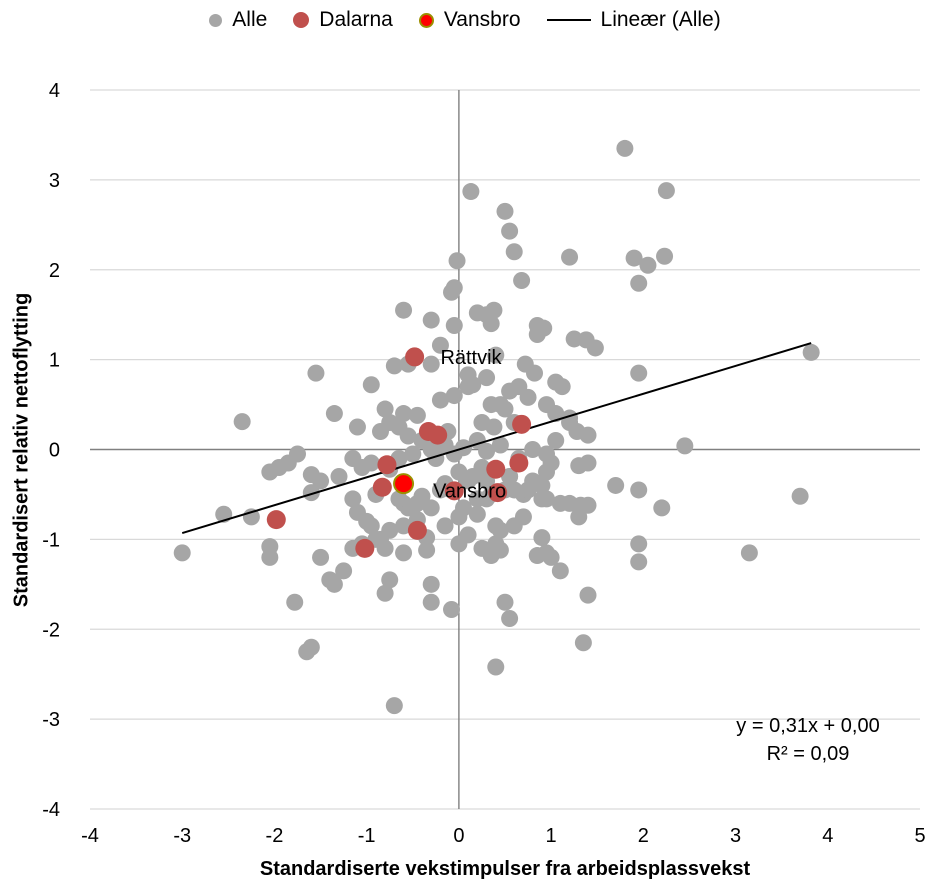  What do you see at coordinates (238, 20) in the screenshot?
I see `legend-item-alle: Alle` at bounding box center [238, 20].